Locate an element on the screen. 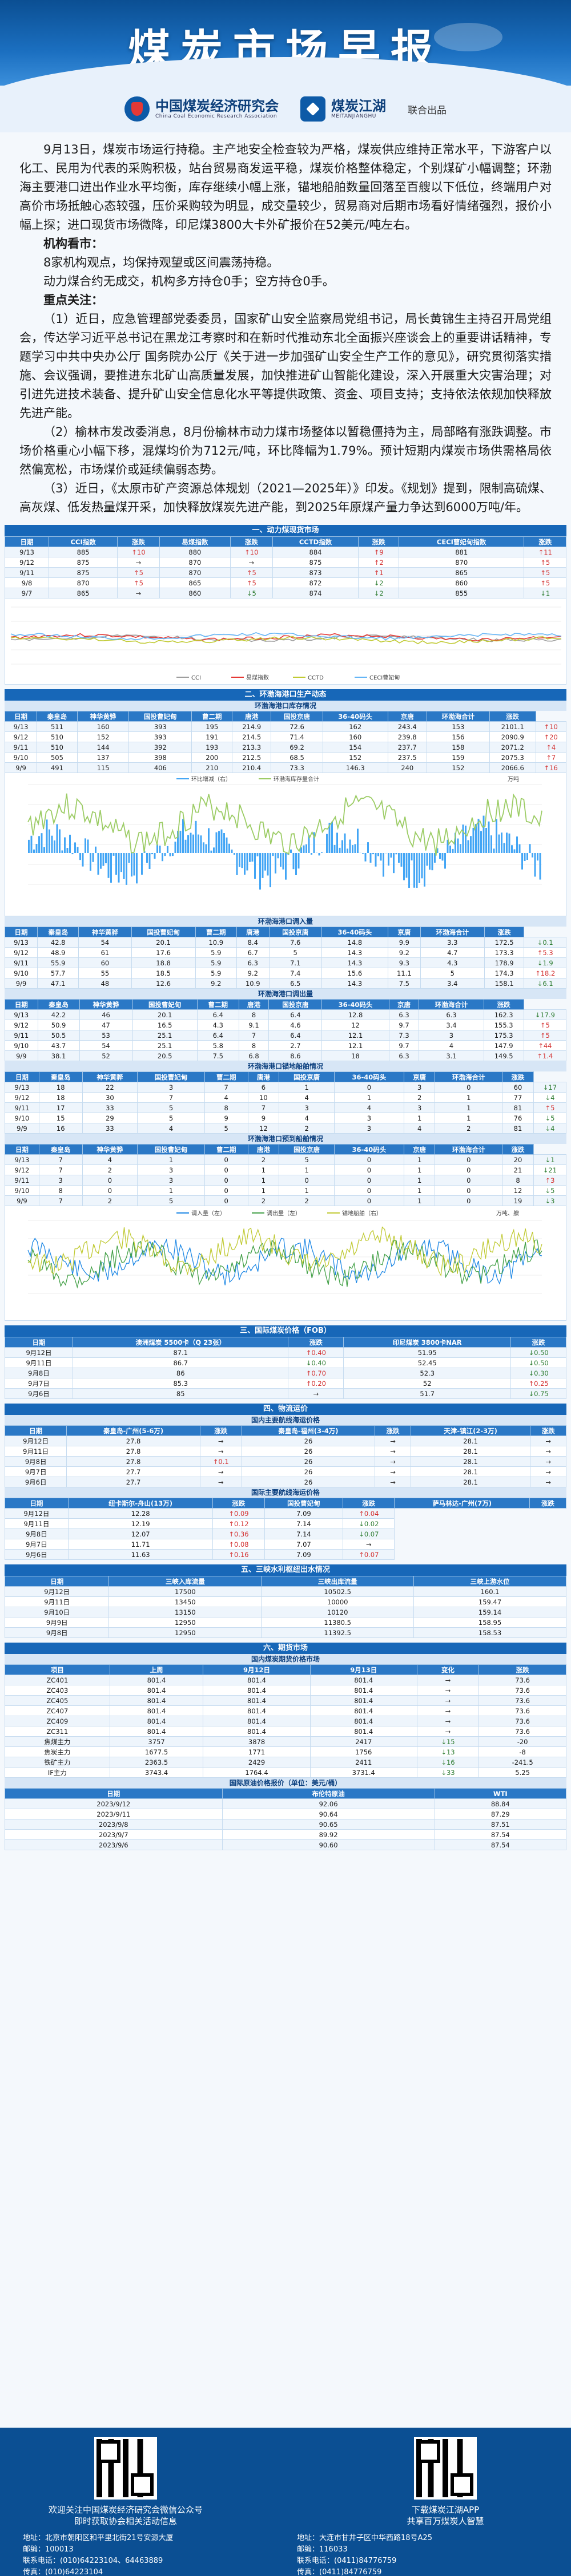 Image resolution: width=571 pixels, height=2576 pixels. table-cell: ↓3 is located at coordinates (550, 1200).